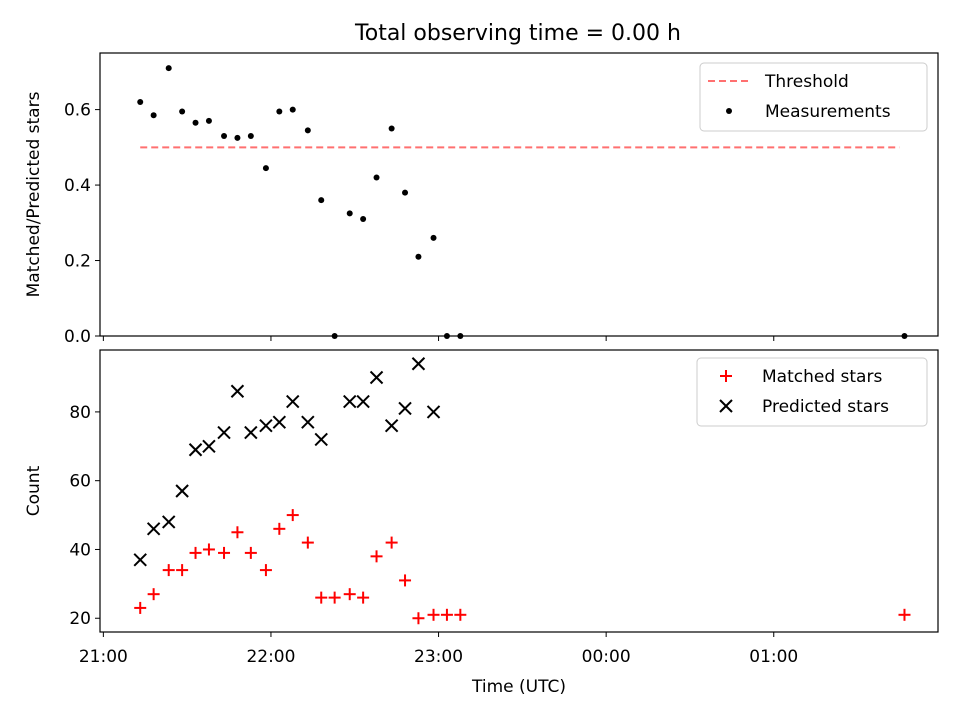  I want to click on y-tick-label: 0.6, so click(77, 111).